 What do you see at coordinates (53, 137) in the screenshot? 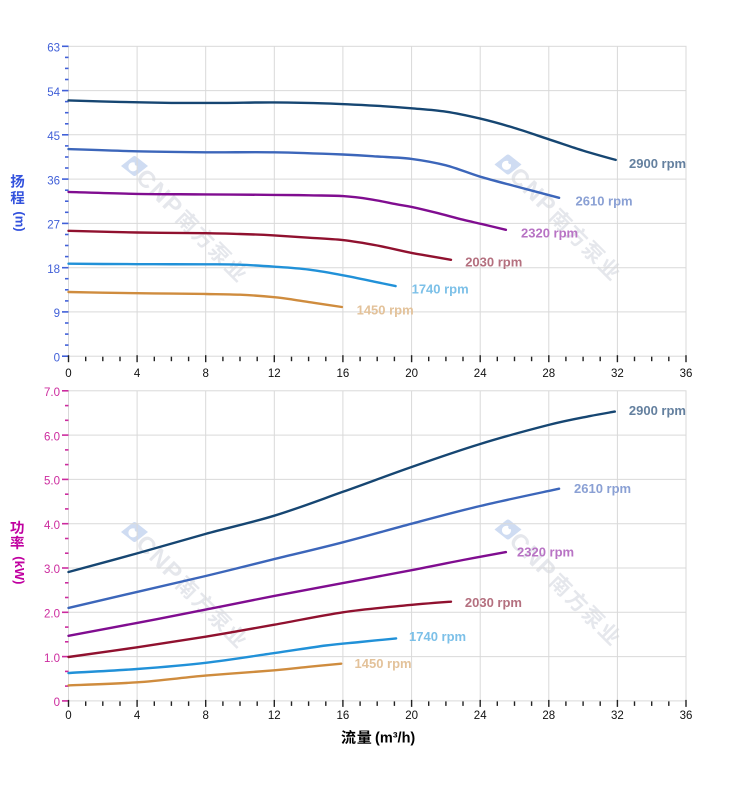
I see `svg-text: 45` at bounding box center [53, 137].